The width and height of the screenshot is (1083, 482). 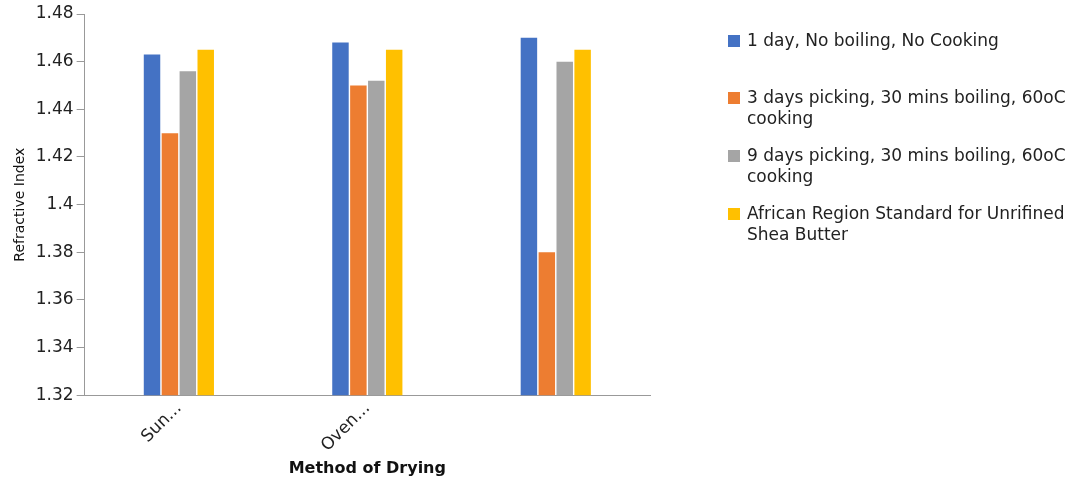 I want to click on y-tick-label: 1.36, so click(x=54, y=298).